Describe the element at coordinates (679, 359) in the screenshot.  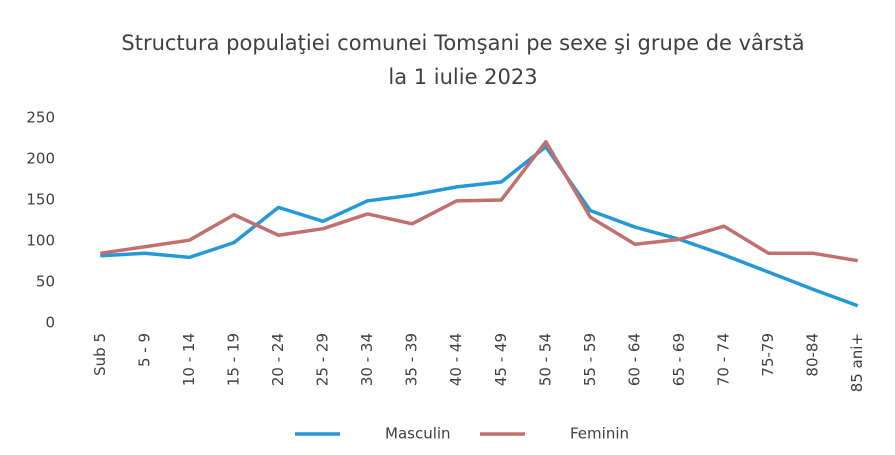
I see `x-tick-label: 65 - 69` at that location.